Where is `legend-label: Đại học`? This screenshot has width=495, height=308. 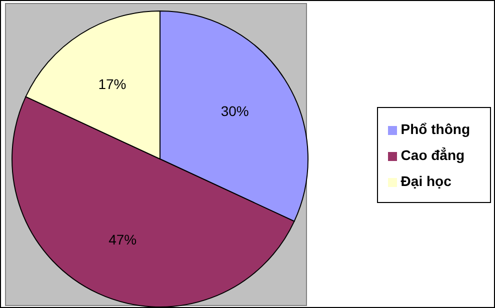 legend-label: Đại học is located at coordinates (426, 181).